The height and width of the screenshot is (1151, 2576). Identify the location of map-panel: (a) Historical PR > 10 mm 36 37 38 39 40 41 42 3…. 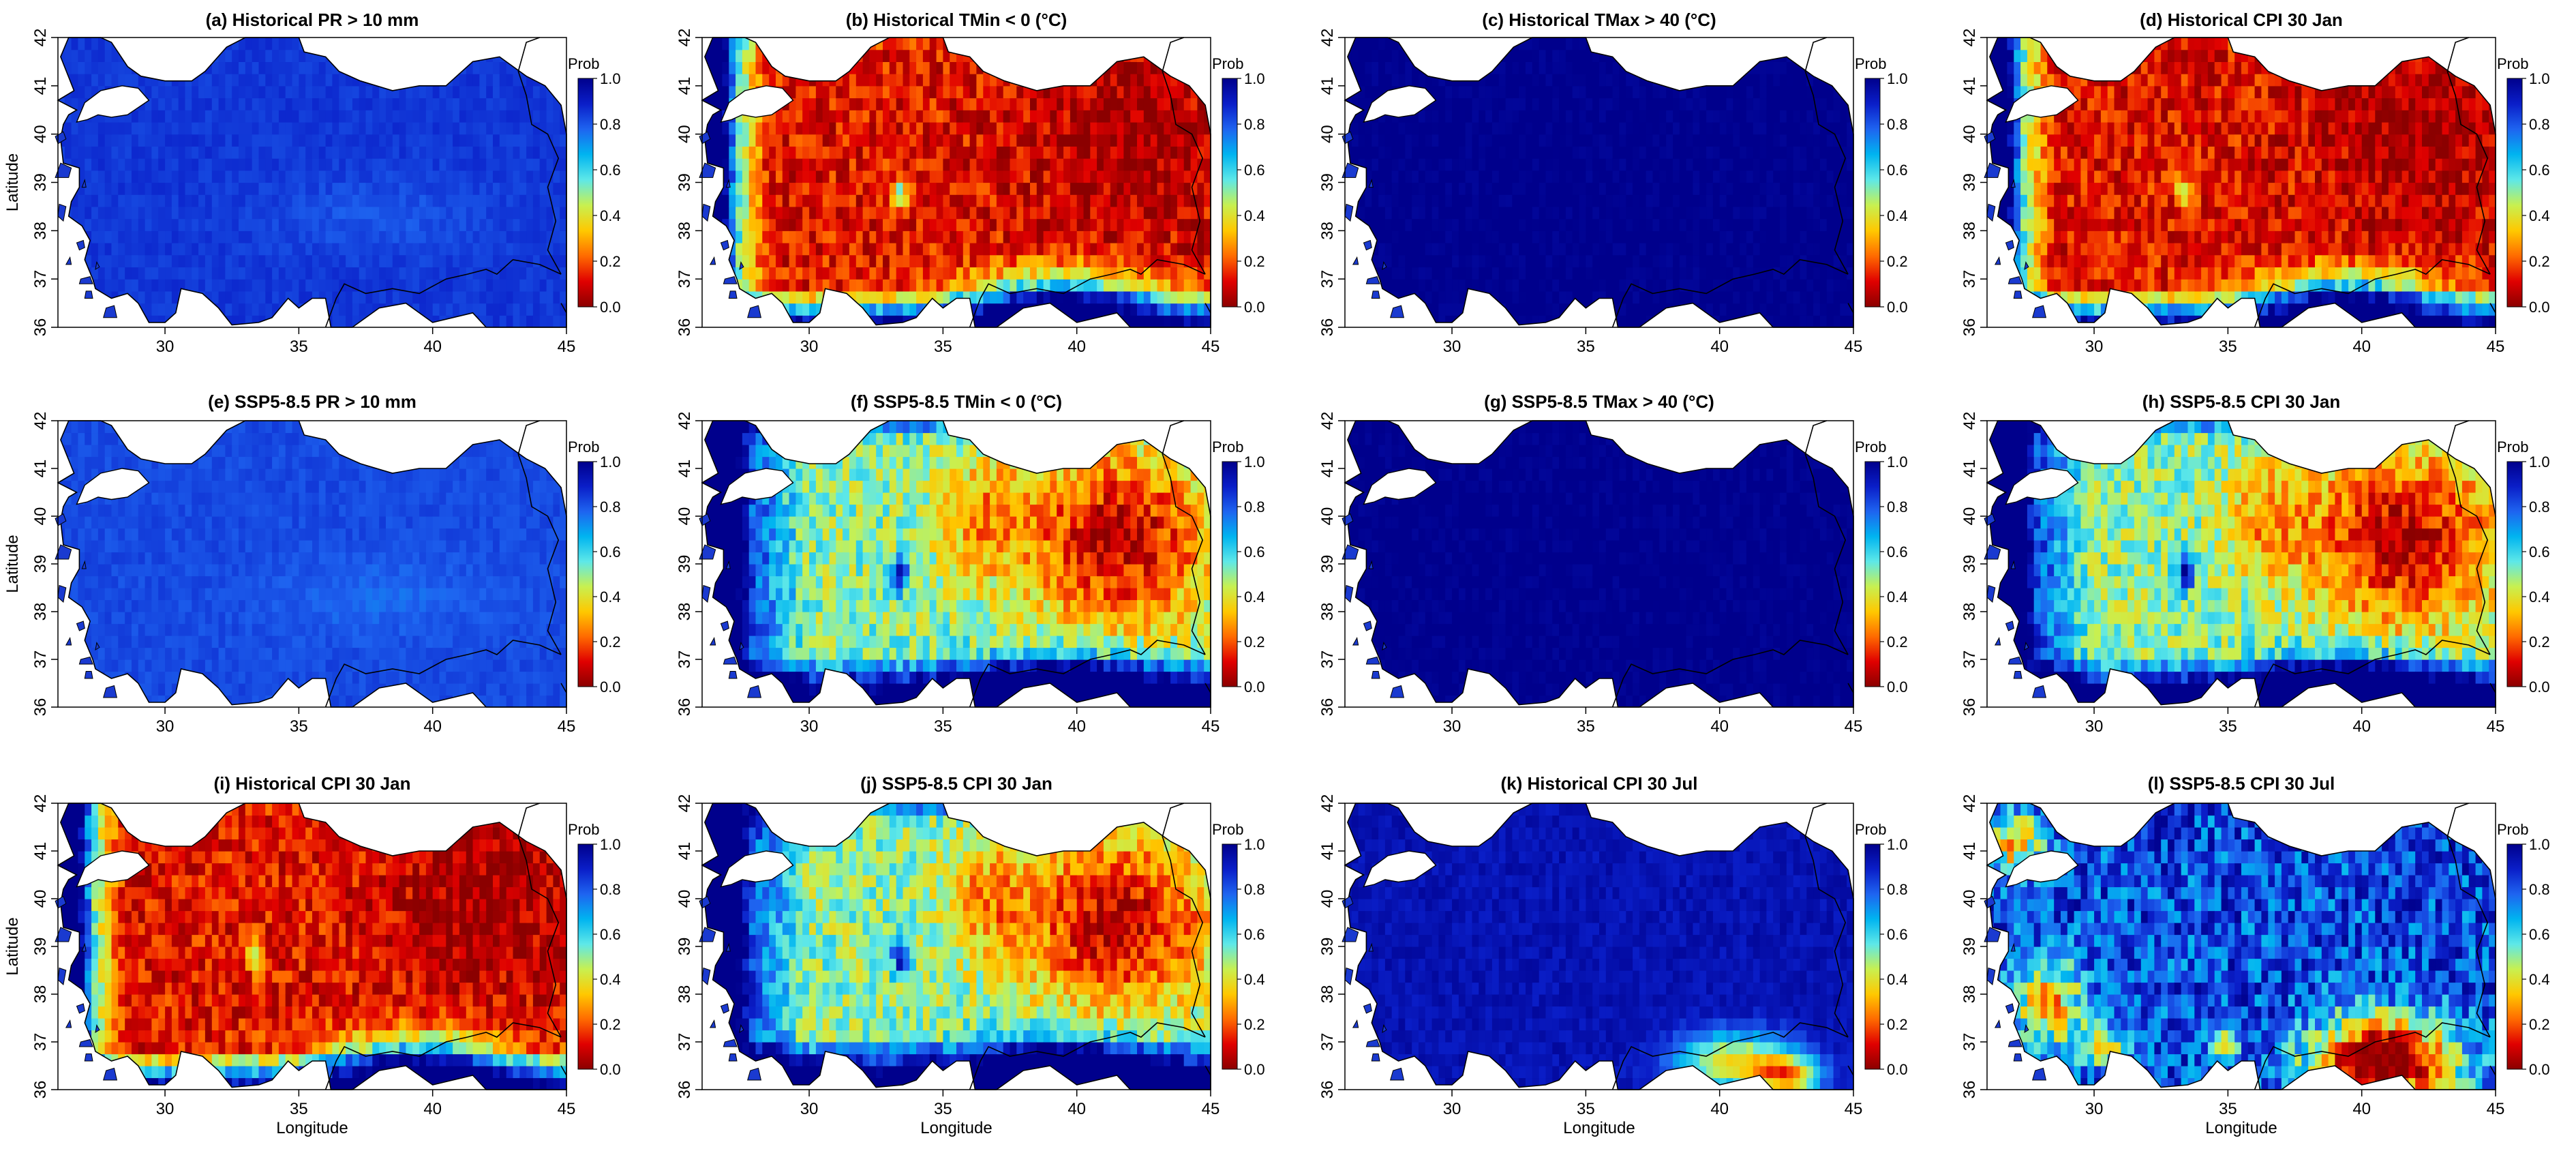
(312, 183).